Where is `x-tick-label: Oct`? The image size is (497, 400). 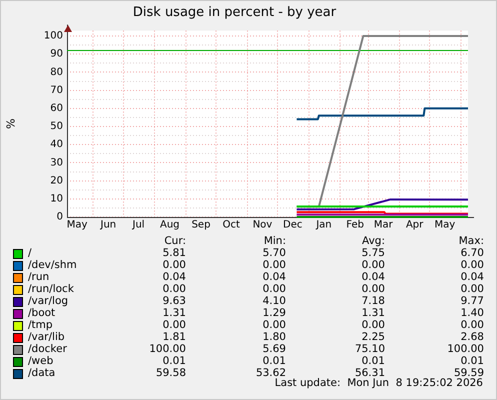 x-tick-label: Oct is located at coordinates (231, 225).